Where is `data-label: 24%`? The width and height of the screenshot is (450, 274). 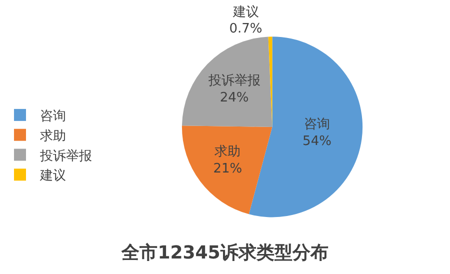
data-label: 24% is located at coordinates (234, 98).